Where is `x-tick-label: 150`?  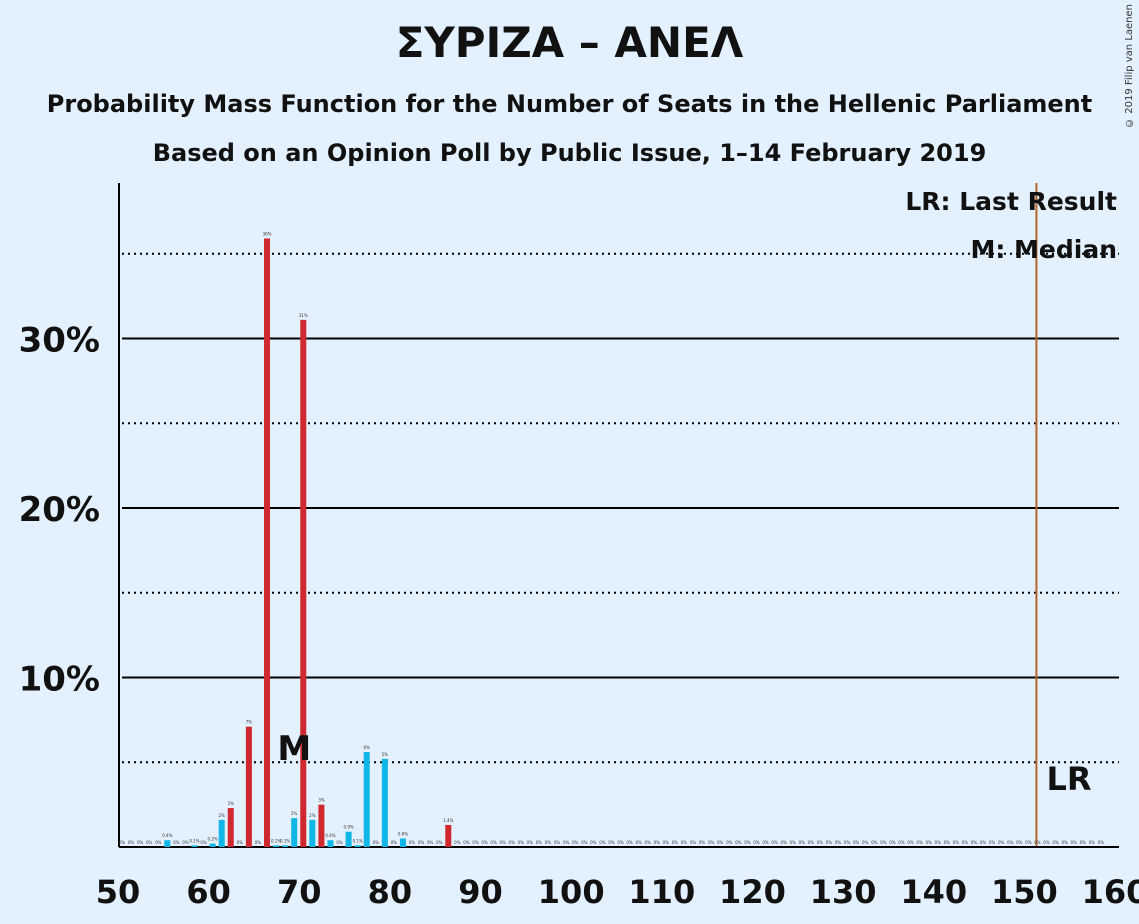 x-tick-label: 150 is located at coordinates (1024, 892).